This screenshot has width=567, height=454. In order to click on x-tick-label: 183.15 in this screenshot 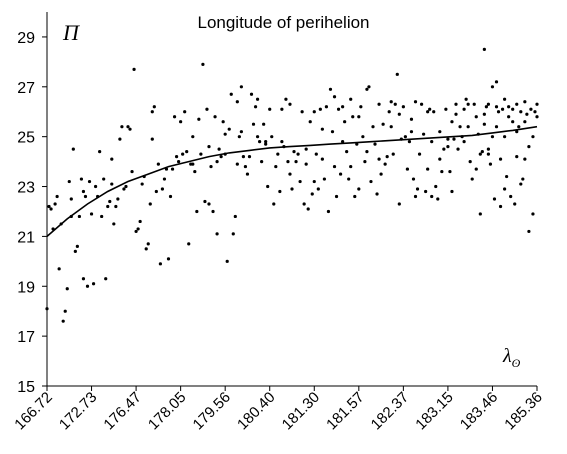, I will do `click(434, 411)`.